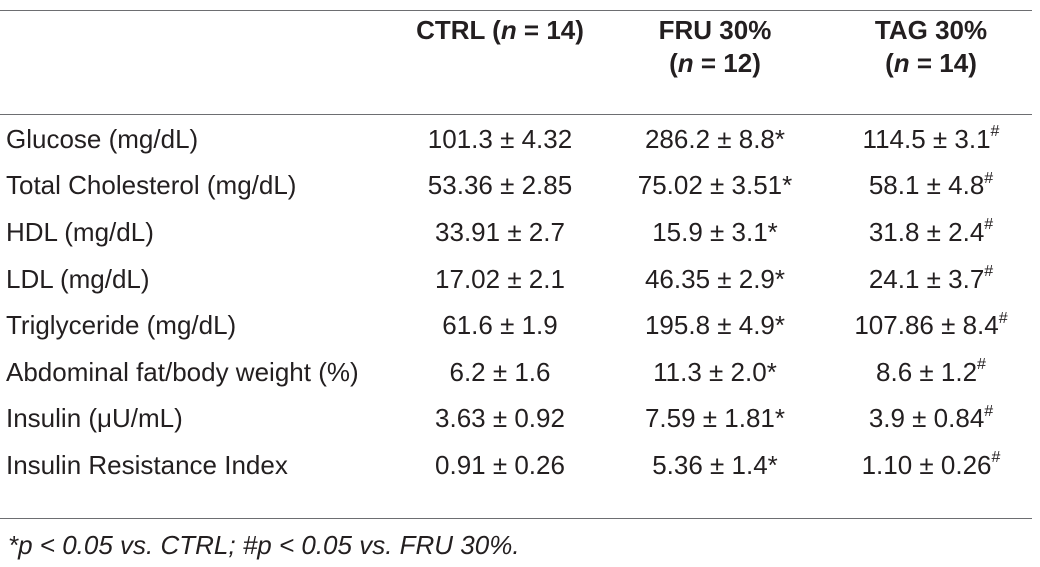 Image resolution: width=1040 pixels, height=567 pixels. I want to click on cell-tag-value: 24.1 ± 3.7, so click(926, 278).